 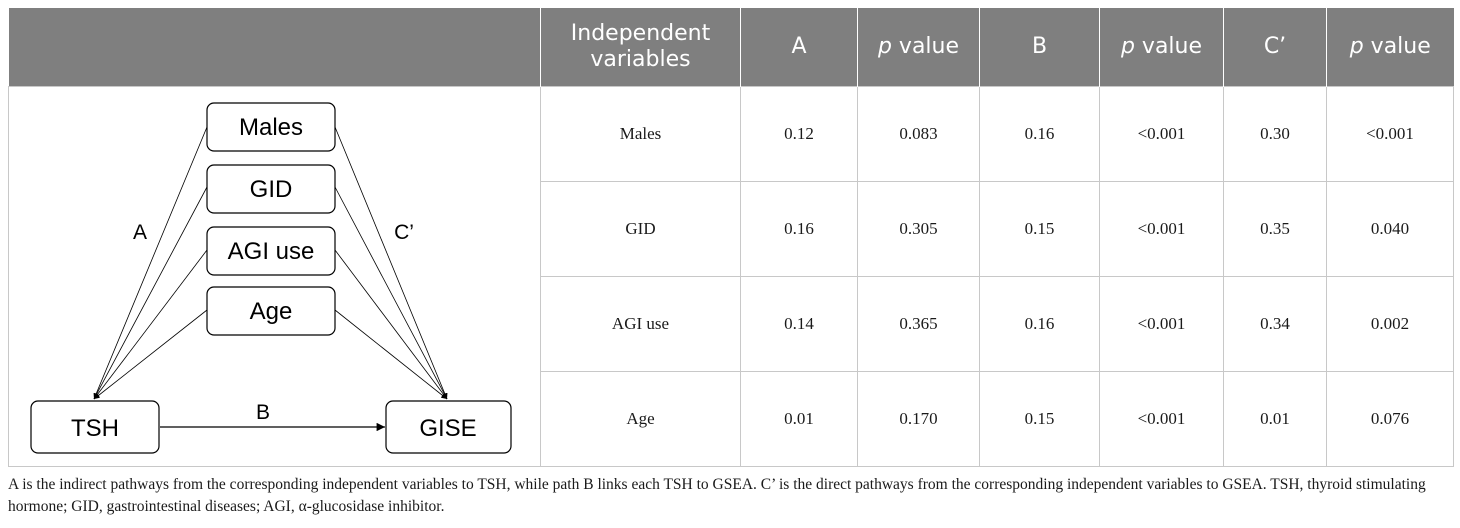 What do you see at coordinates (640, 228) in the screenshot?
I see `cell-variable: GID` at bounding box center [640, 228].